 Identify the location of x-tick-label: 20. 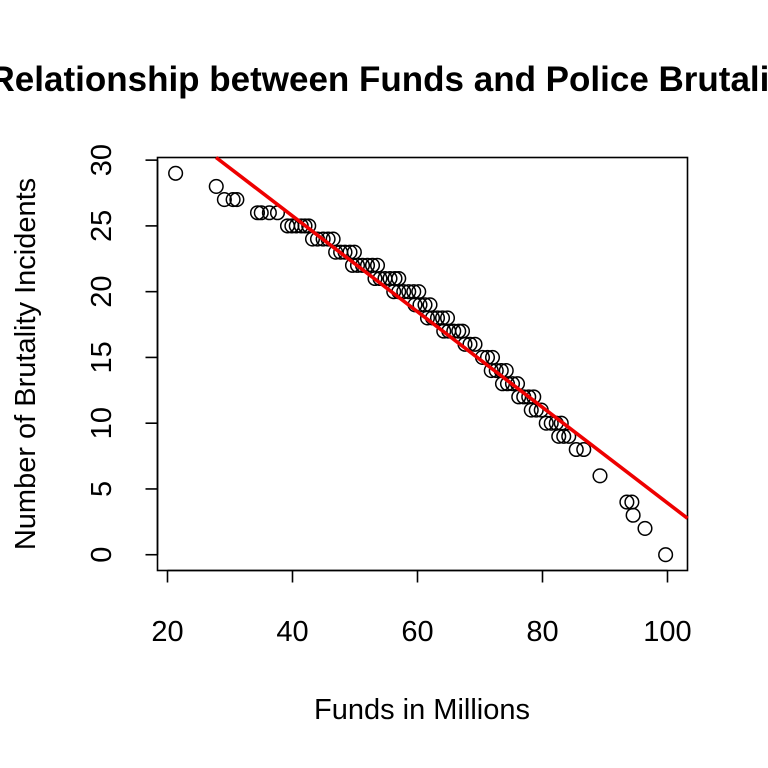
(167, 632).